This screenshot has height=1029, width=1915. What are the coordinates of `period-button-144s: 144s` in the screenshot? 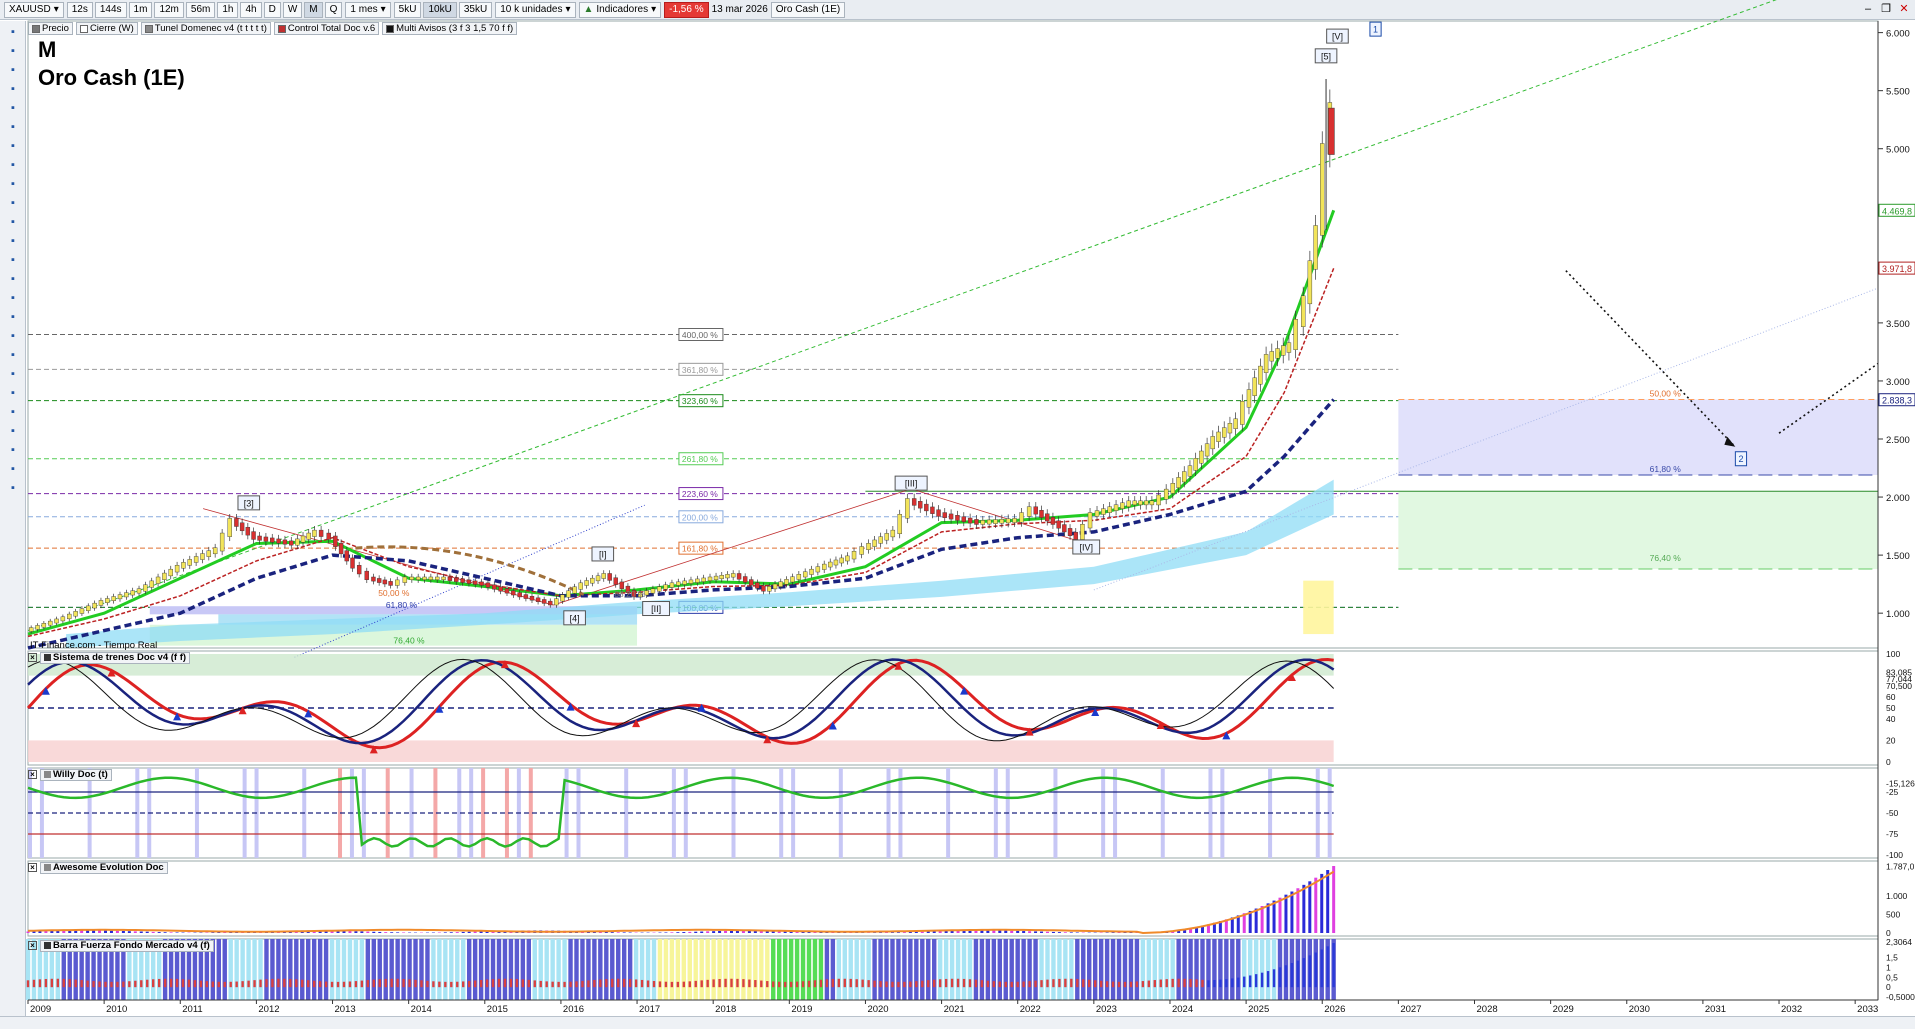 It's located at (110, 9).